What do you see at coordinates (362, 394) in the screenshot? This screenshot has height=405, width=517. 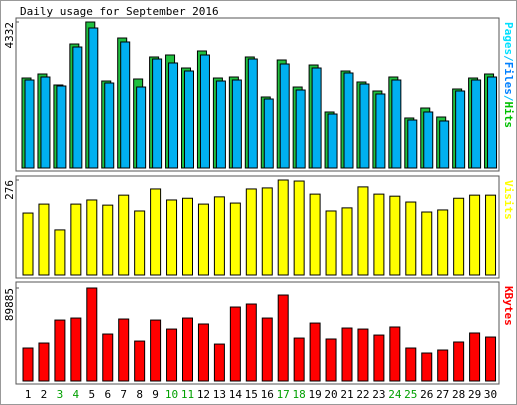 I see `x-tick-label: 22` at bounding box center [362, 394].